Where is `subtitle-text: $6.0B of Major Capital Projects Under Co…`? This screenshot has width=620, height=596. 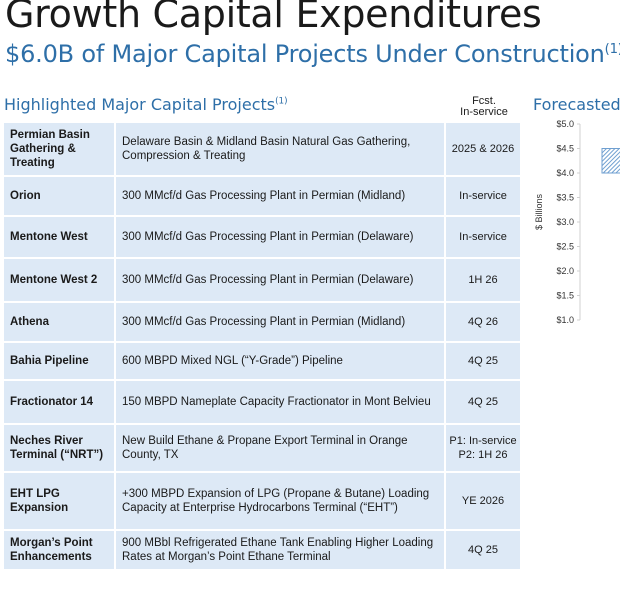 subtitle-text: $6.0B of Major Capital Projects Under Co… is located at coordinates (305, 54).